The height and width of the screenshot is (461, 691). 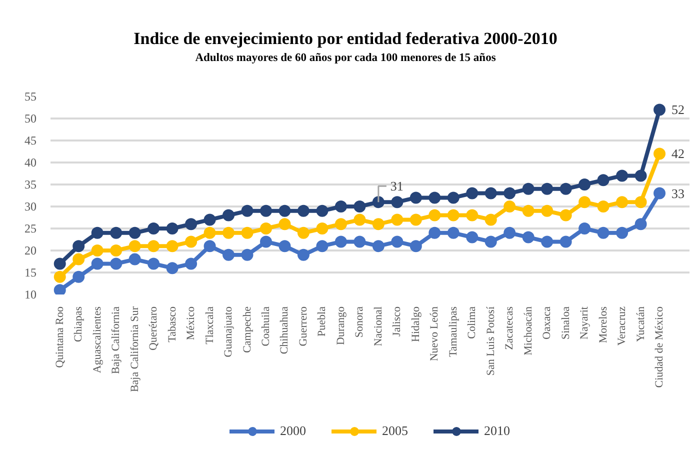 What do you see at coordinates (378, 326) in the screenshot?
I see `x-tick-label: Nacional` at bounding box center [378, 326].